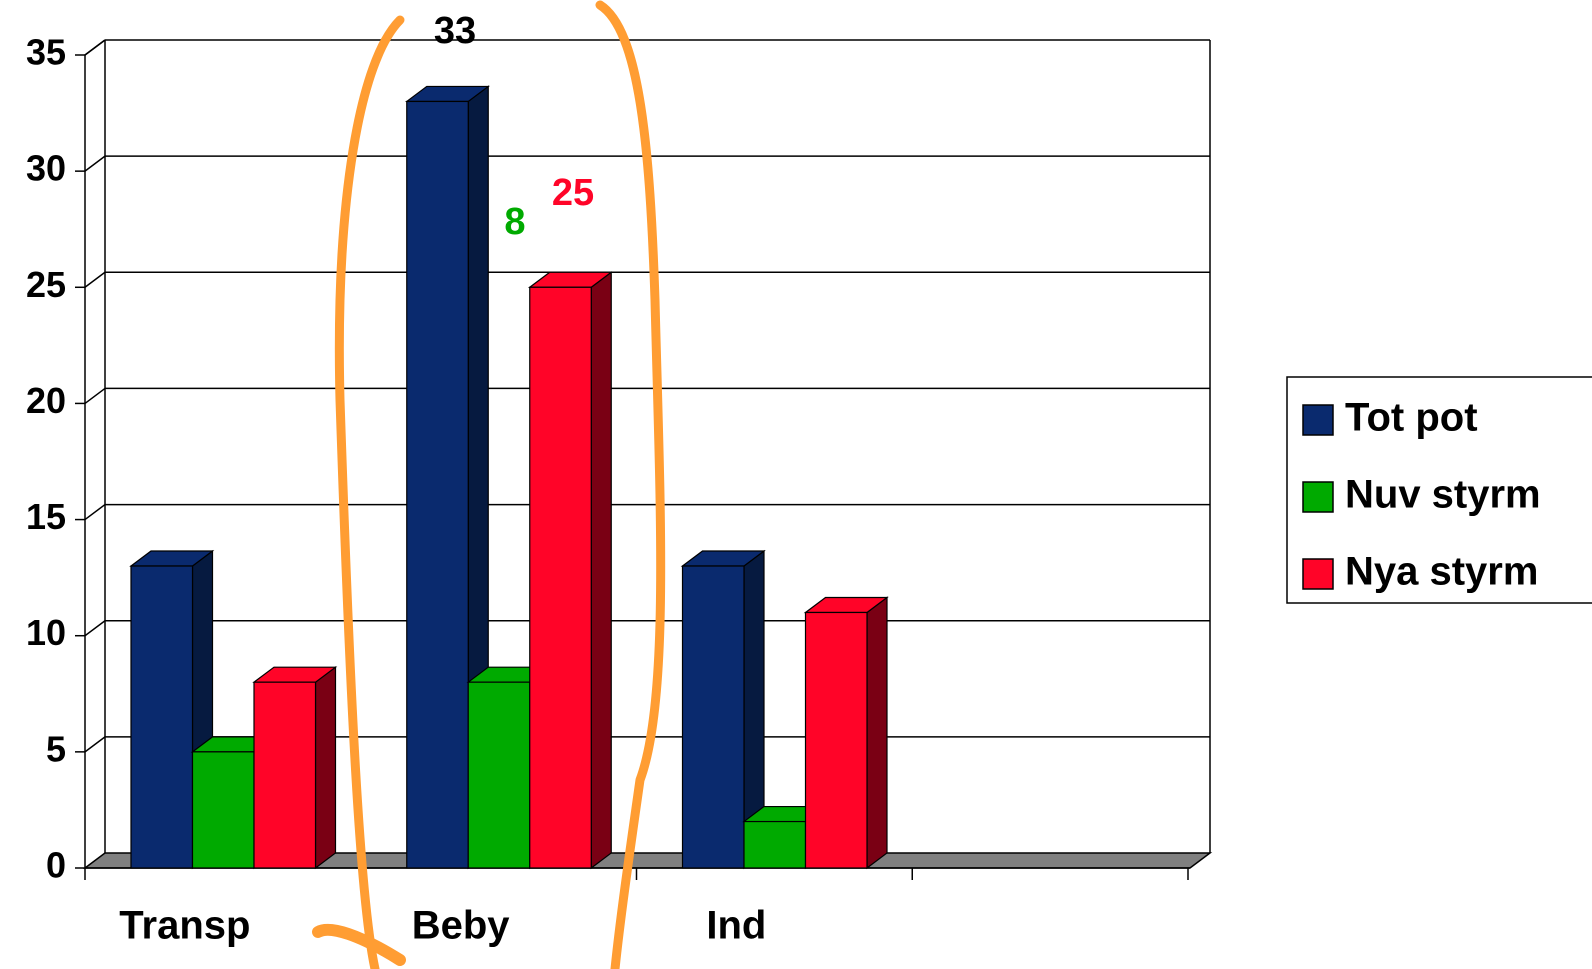 This screenshot has width=1592, height=969. I want to click on y-tick-label: 10, so click(46, 632).